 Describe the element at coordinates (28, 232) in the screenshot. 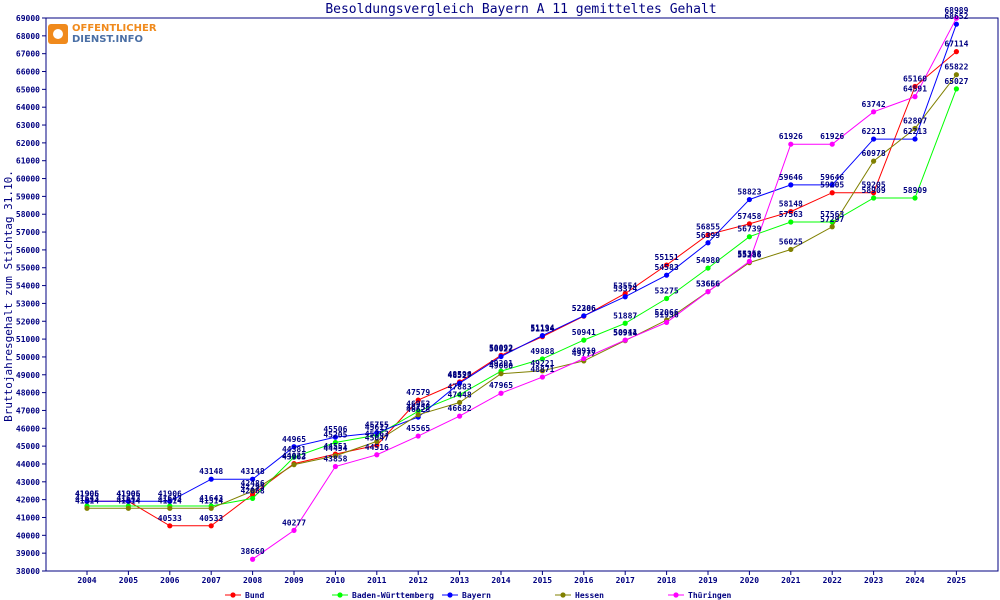

I see `y-tick-label: 57000` at that location.